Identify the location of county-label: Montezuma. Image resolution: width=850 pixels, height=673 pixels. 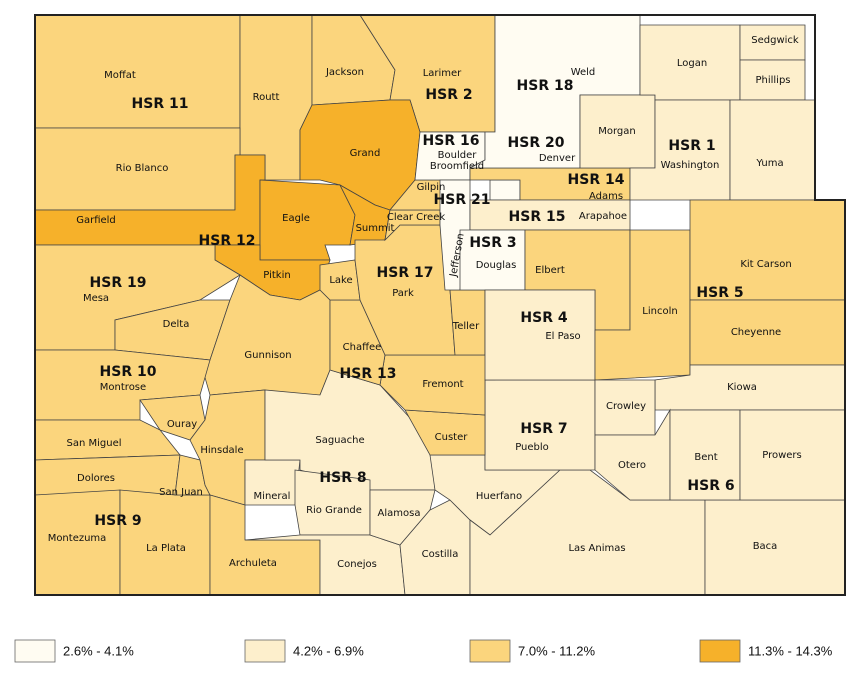
(77, 538).